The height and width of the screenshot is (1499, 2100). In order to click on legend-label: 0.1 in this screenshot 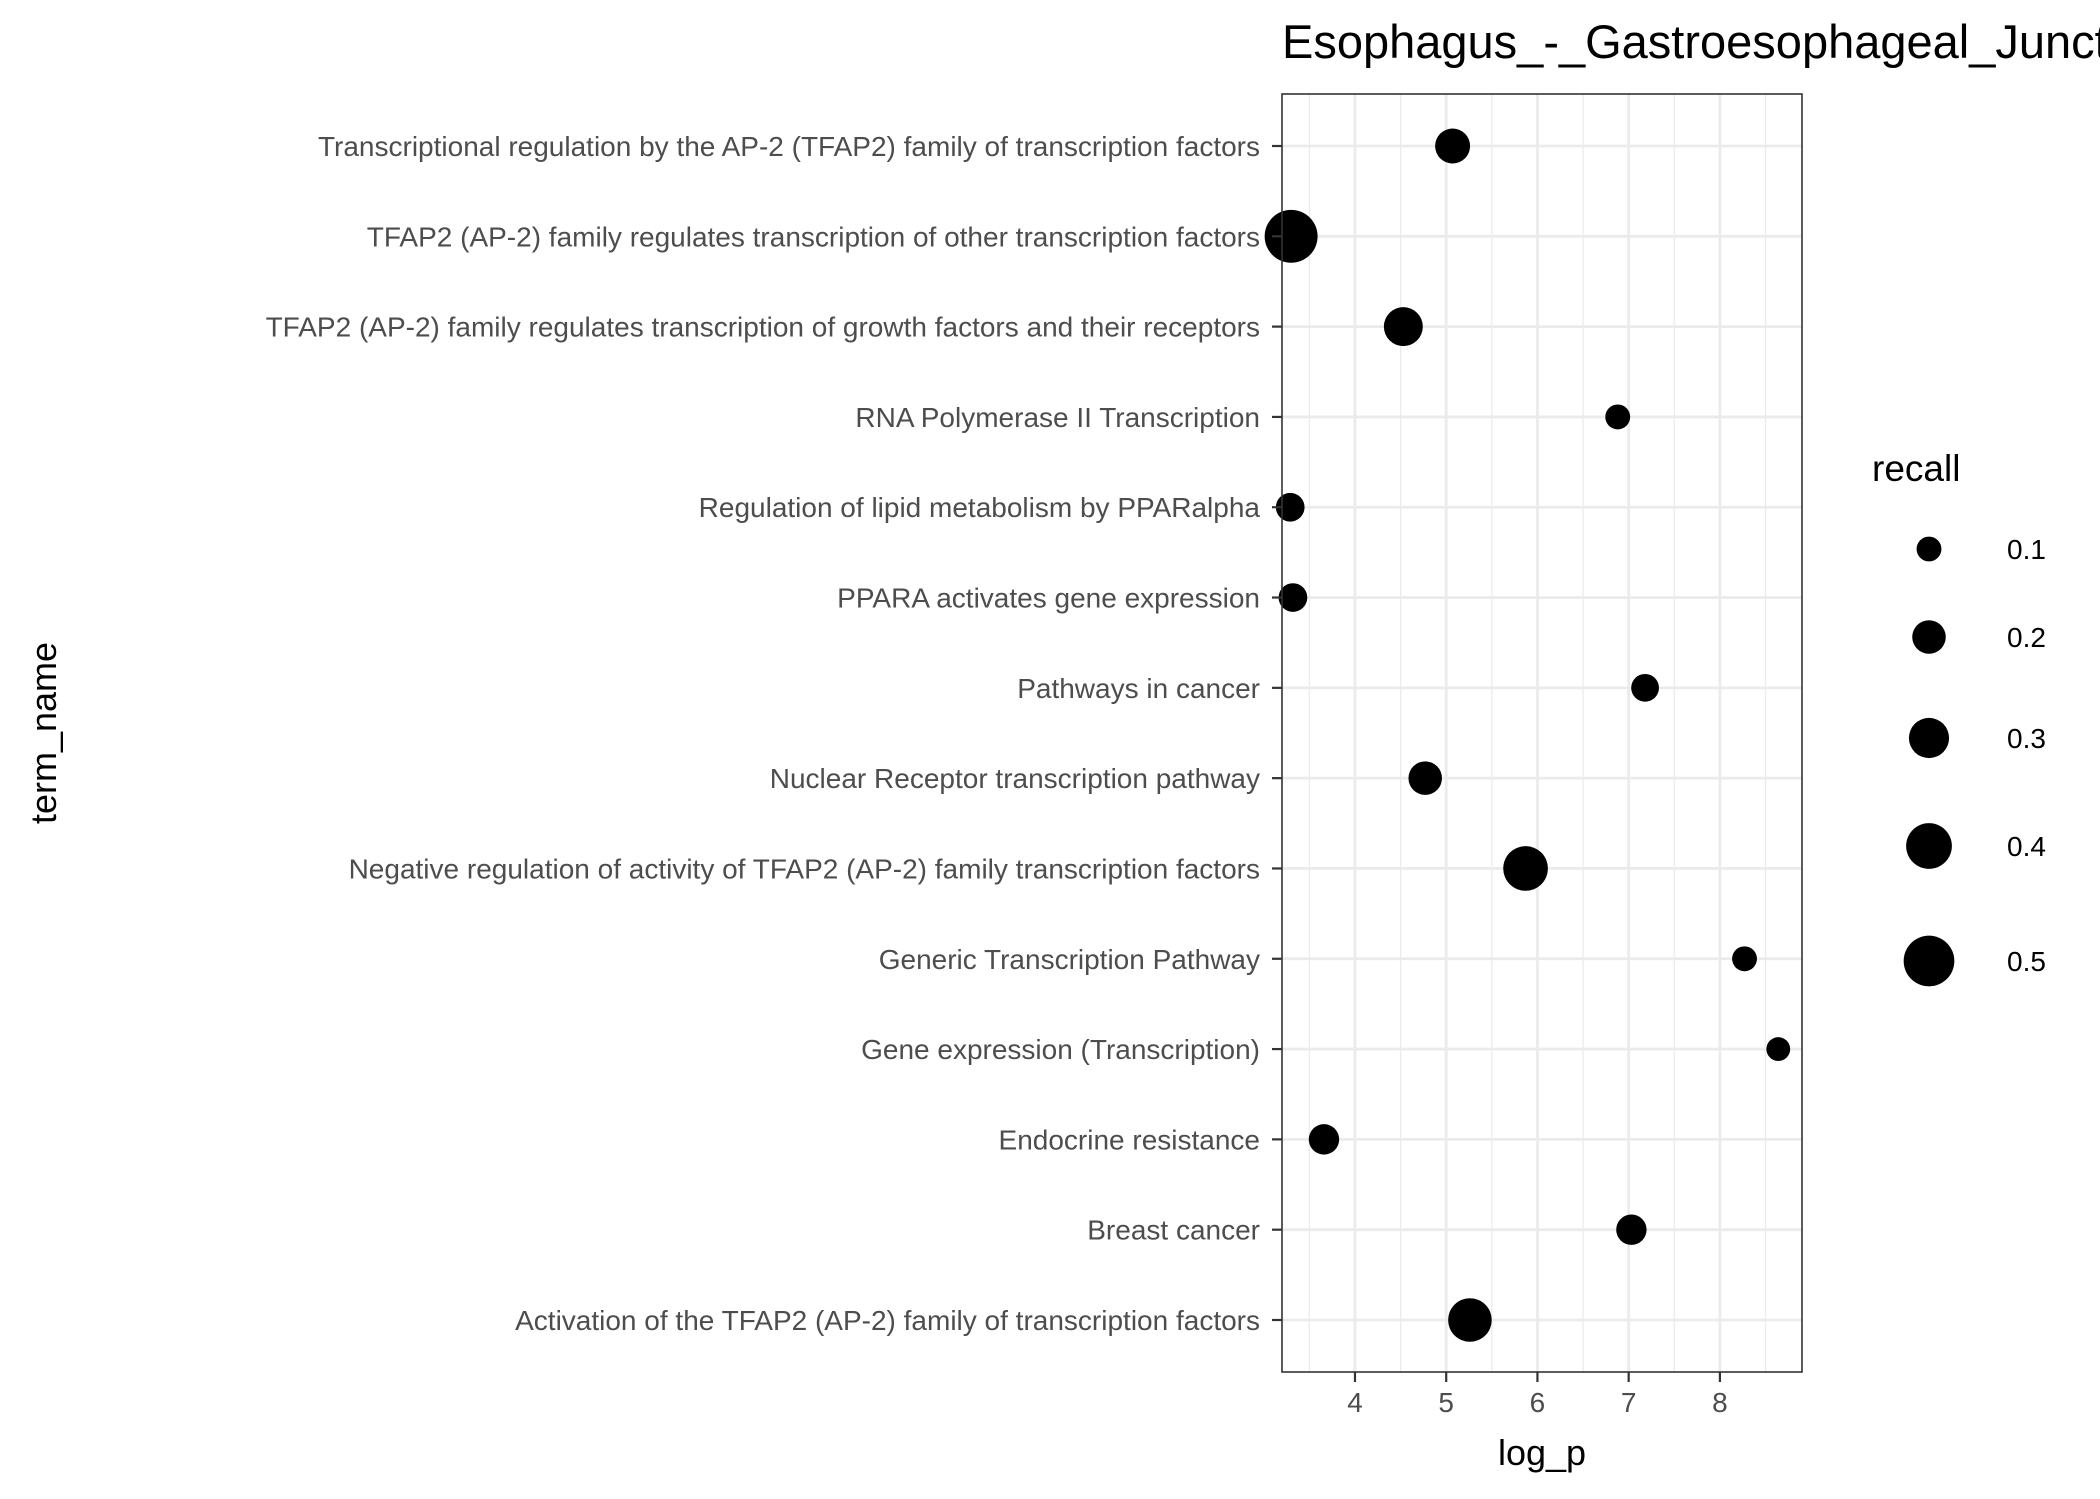, I will do `click(2026, 549)`.